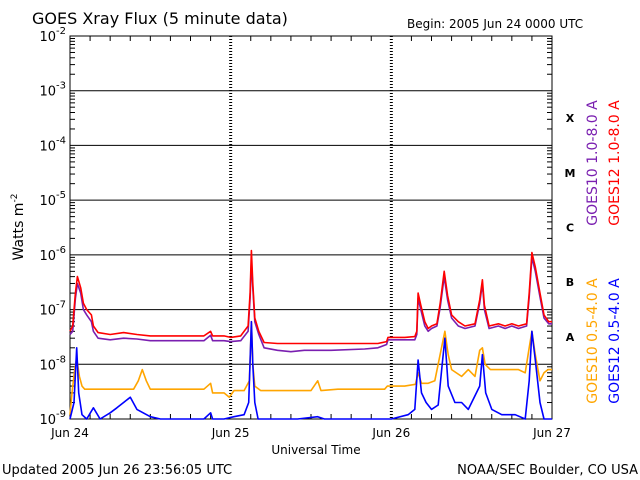  Describe the element at coordinates (570, 118) in the screenshot. I see `flare-class-x: X` at that location.